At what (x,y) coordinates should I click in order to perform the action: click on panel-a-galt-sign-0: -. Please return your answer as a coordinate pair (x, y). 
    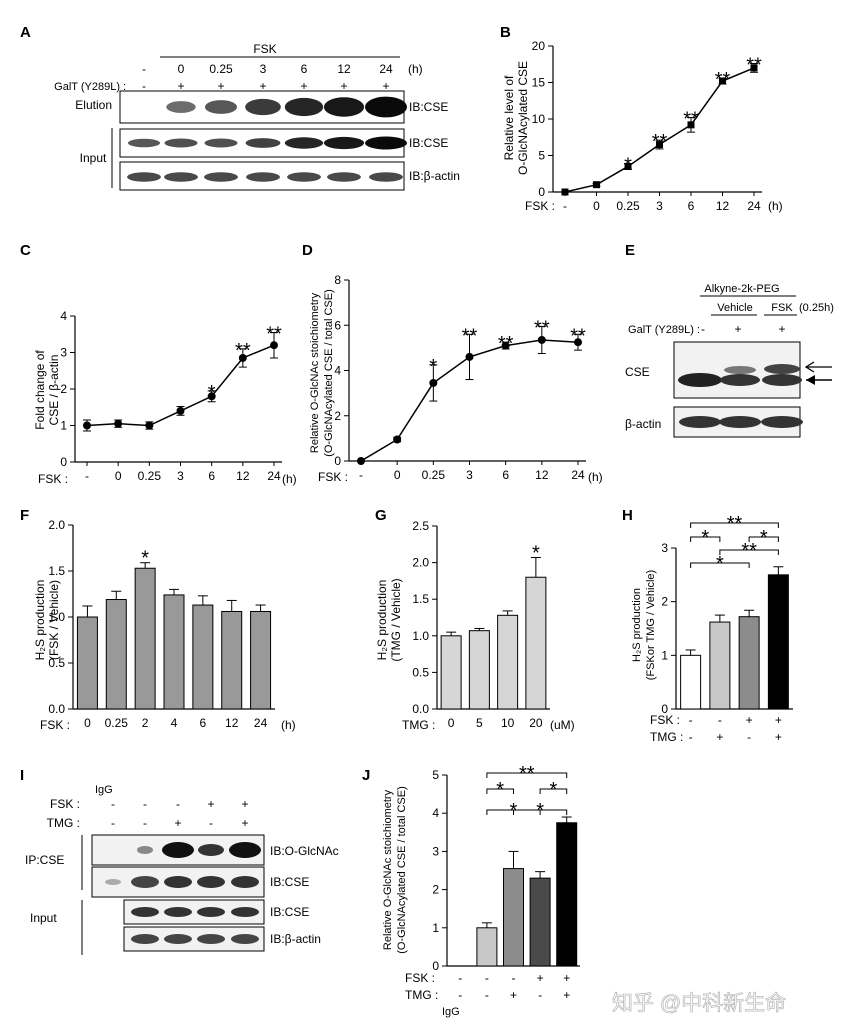
    Looking at the image, I should click on (144, 86).